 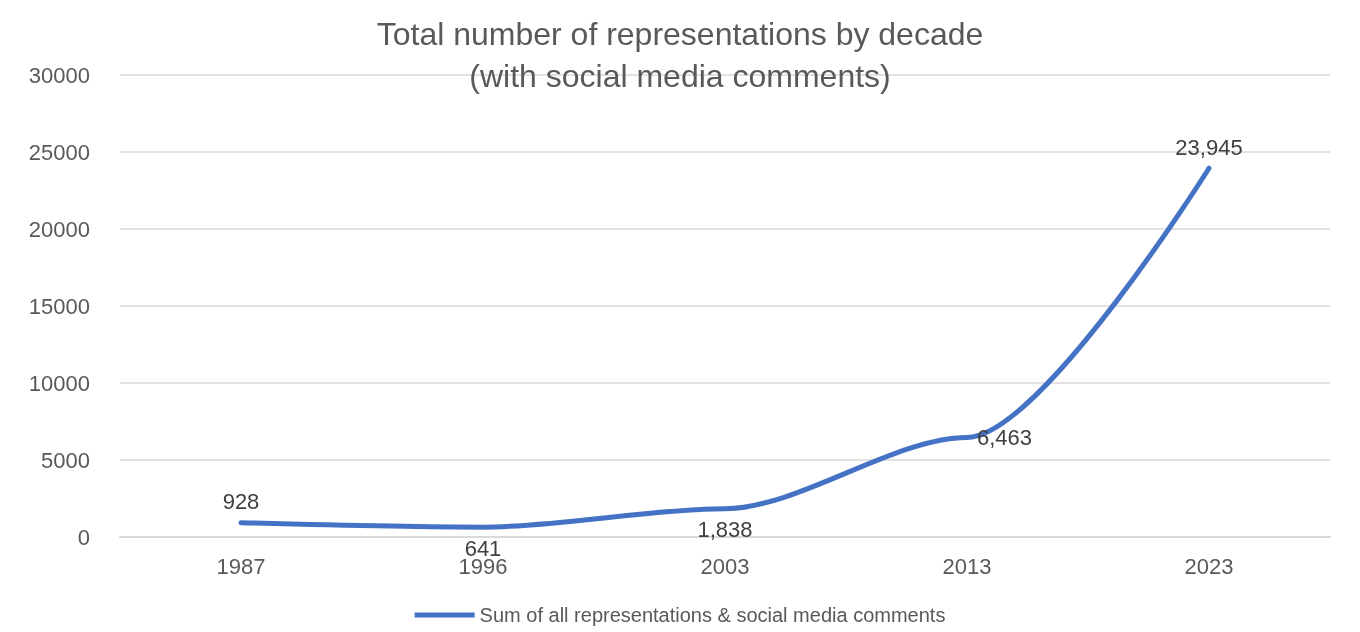 What do you see at coordinates (59, 152) in the screenshot?
I see `y-tick-label: 25000` at bounding box center [59, 152].